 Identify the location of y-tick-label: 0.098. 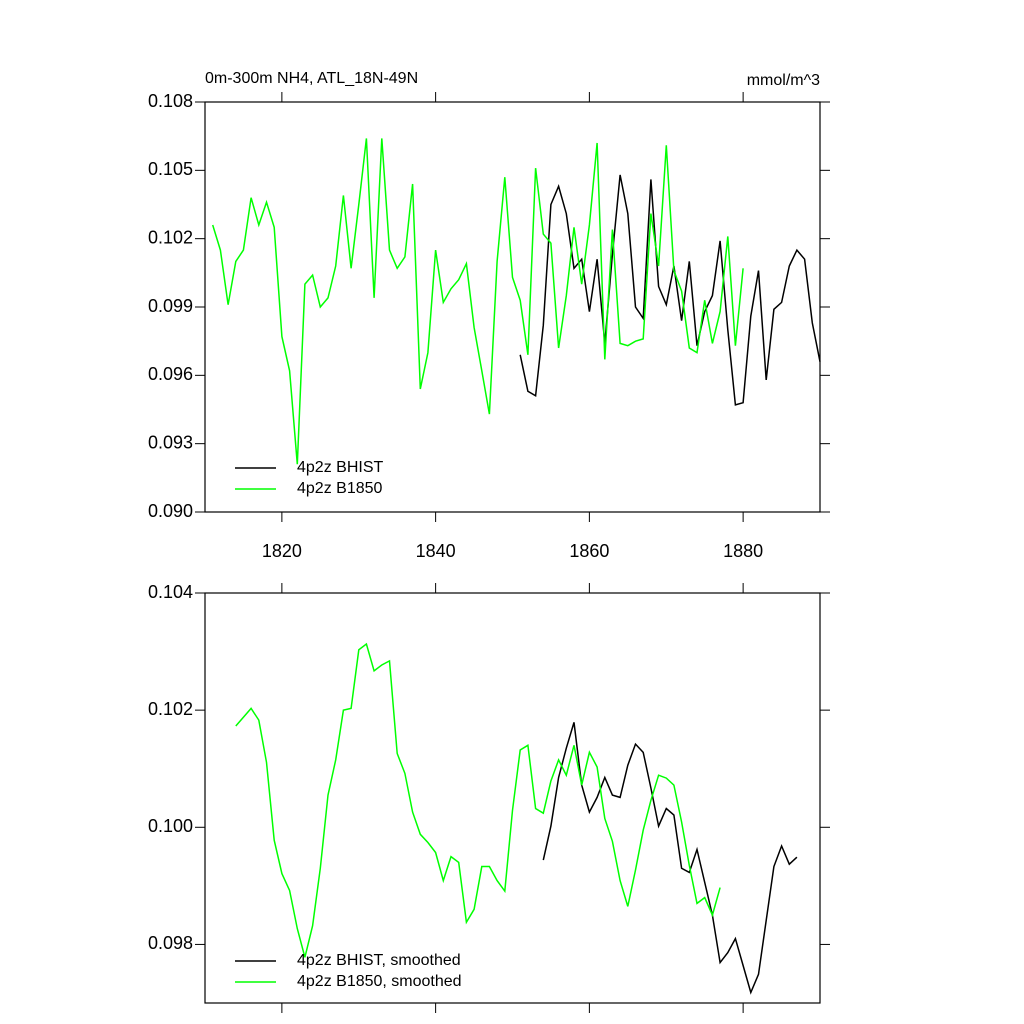
(170, 943).